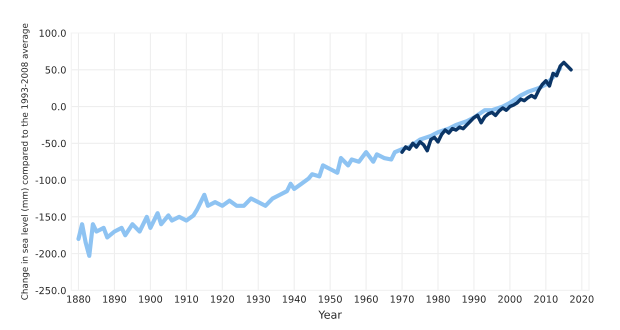  What do you see at coordinates (53, 33) in the screenshot?
I see `y-tick-label: 100.0` at bounding box center [53, 33].